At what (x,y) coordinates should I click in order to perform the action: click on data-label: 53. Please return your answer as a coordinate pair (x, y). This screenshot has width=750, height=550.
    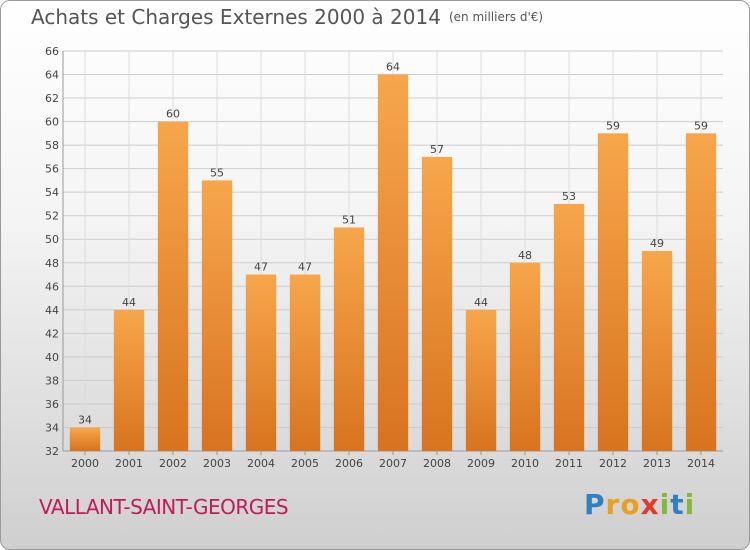
    Looking at the image, I should click on (569, 196).